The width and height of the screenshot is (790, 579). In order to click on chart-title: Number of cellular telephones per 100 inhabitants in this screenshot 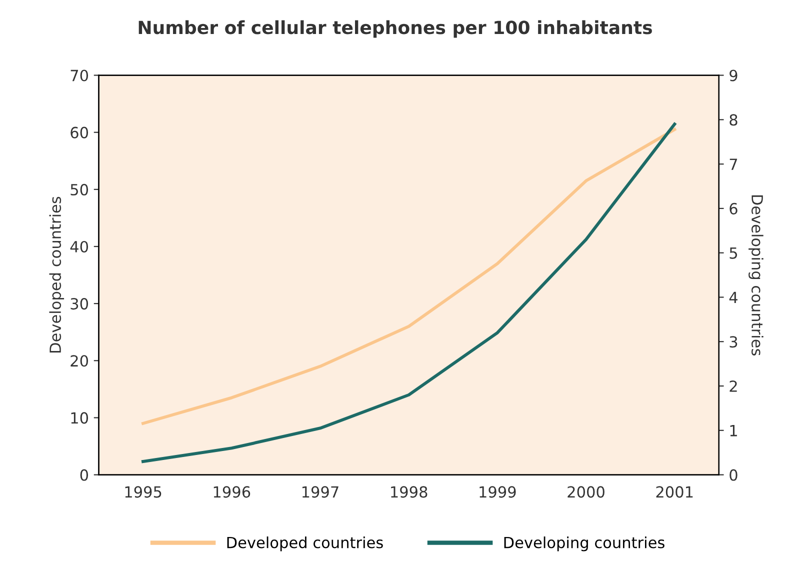, I will do `click(395, 29)`.